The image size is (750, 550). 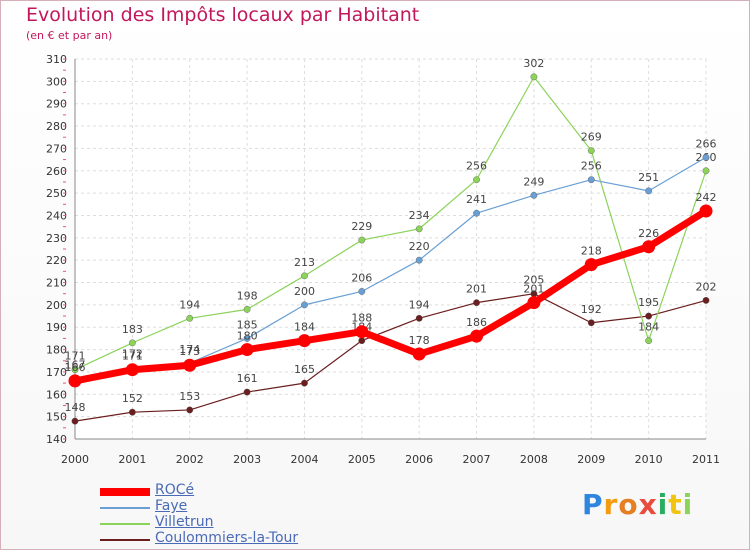 What do you see at coordinates (706, 459) in the screenshot?
I see `x-tick-label: 2011` at bounding box center [706, 459].